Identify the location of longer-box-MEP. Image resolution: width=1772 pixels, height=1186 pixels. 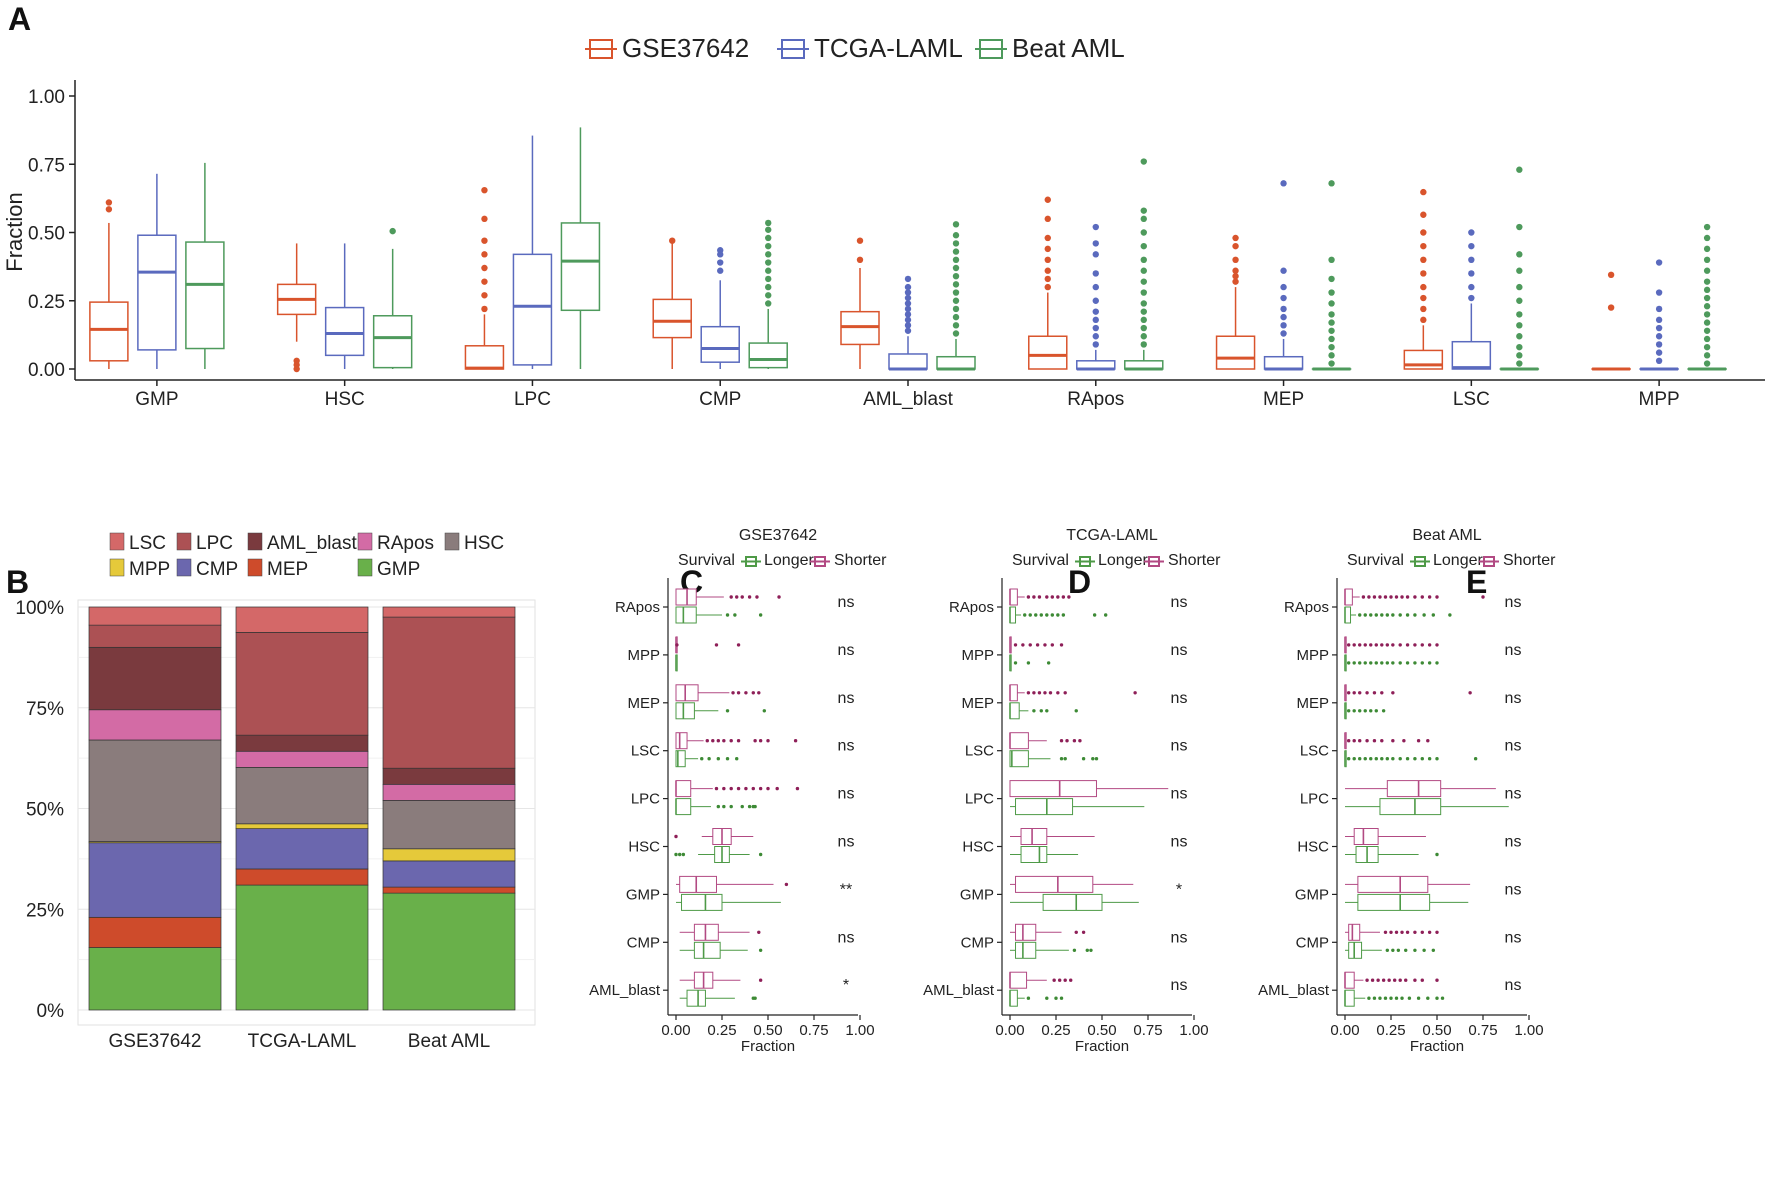
(1365, 711).